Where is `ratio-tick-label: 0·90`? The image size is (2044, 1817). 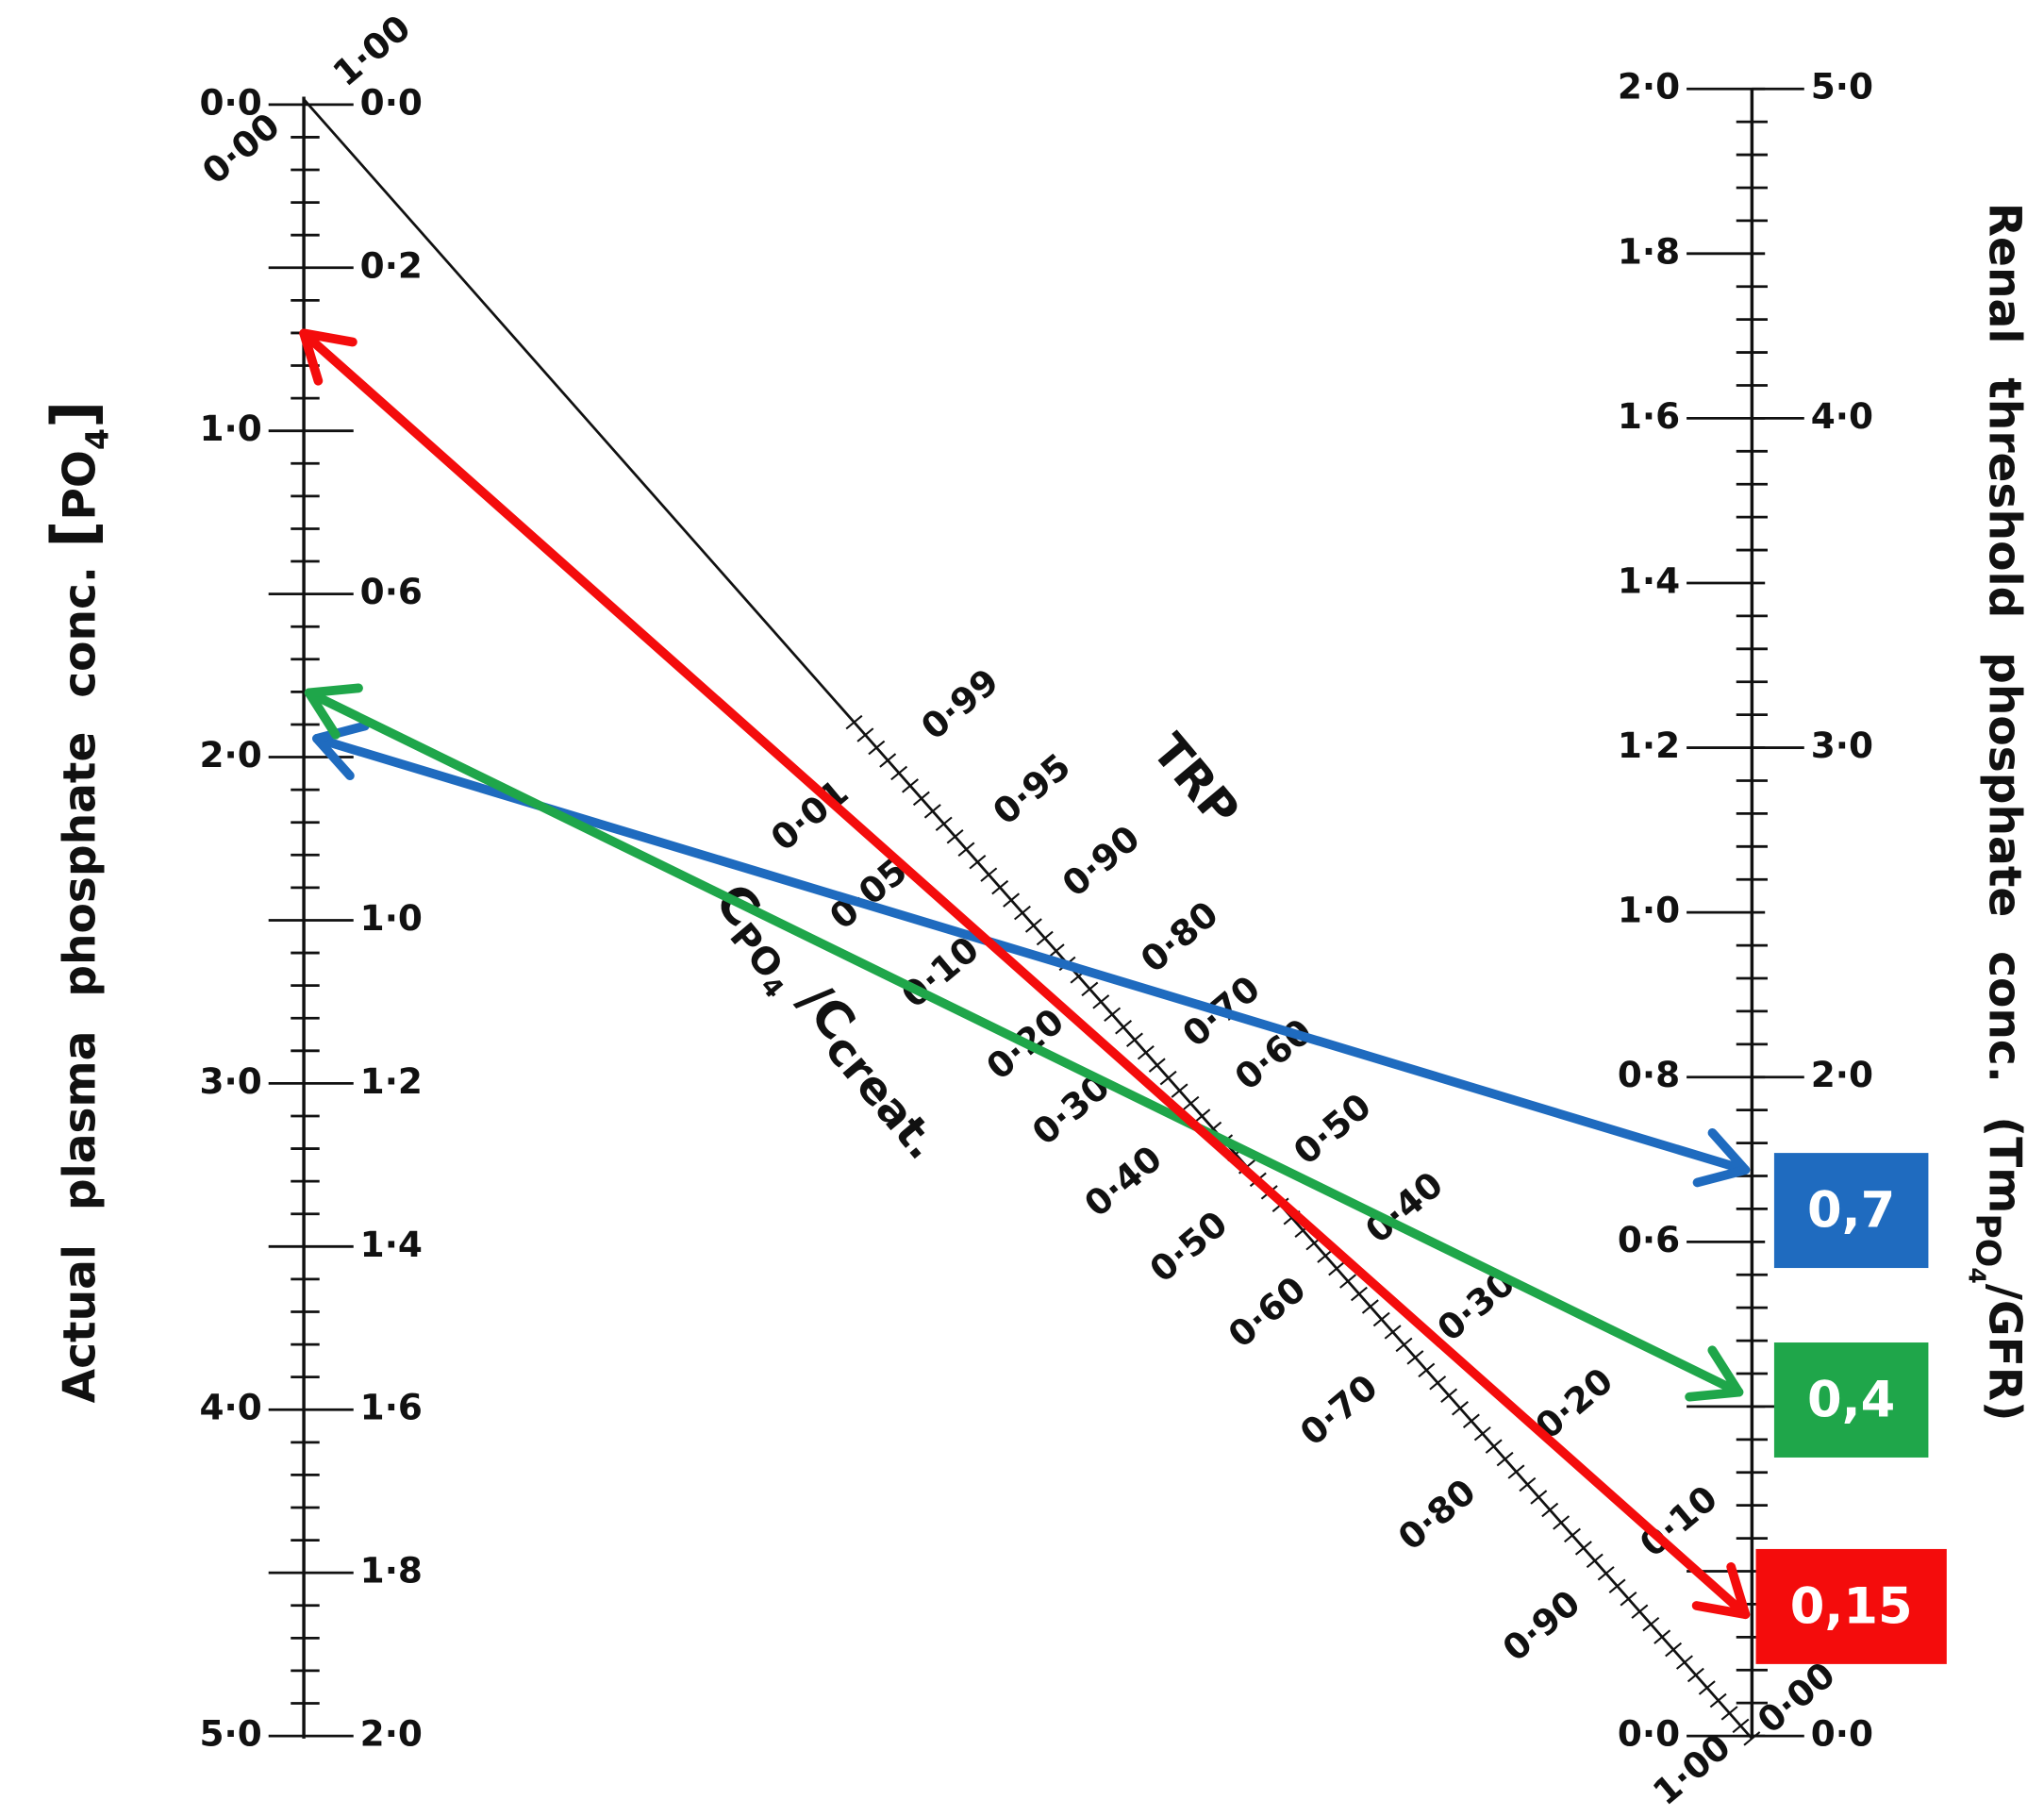
ratio-tick-label: 0·90 is located at coordinates (1541, 1626).